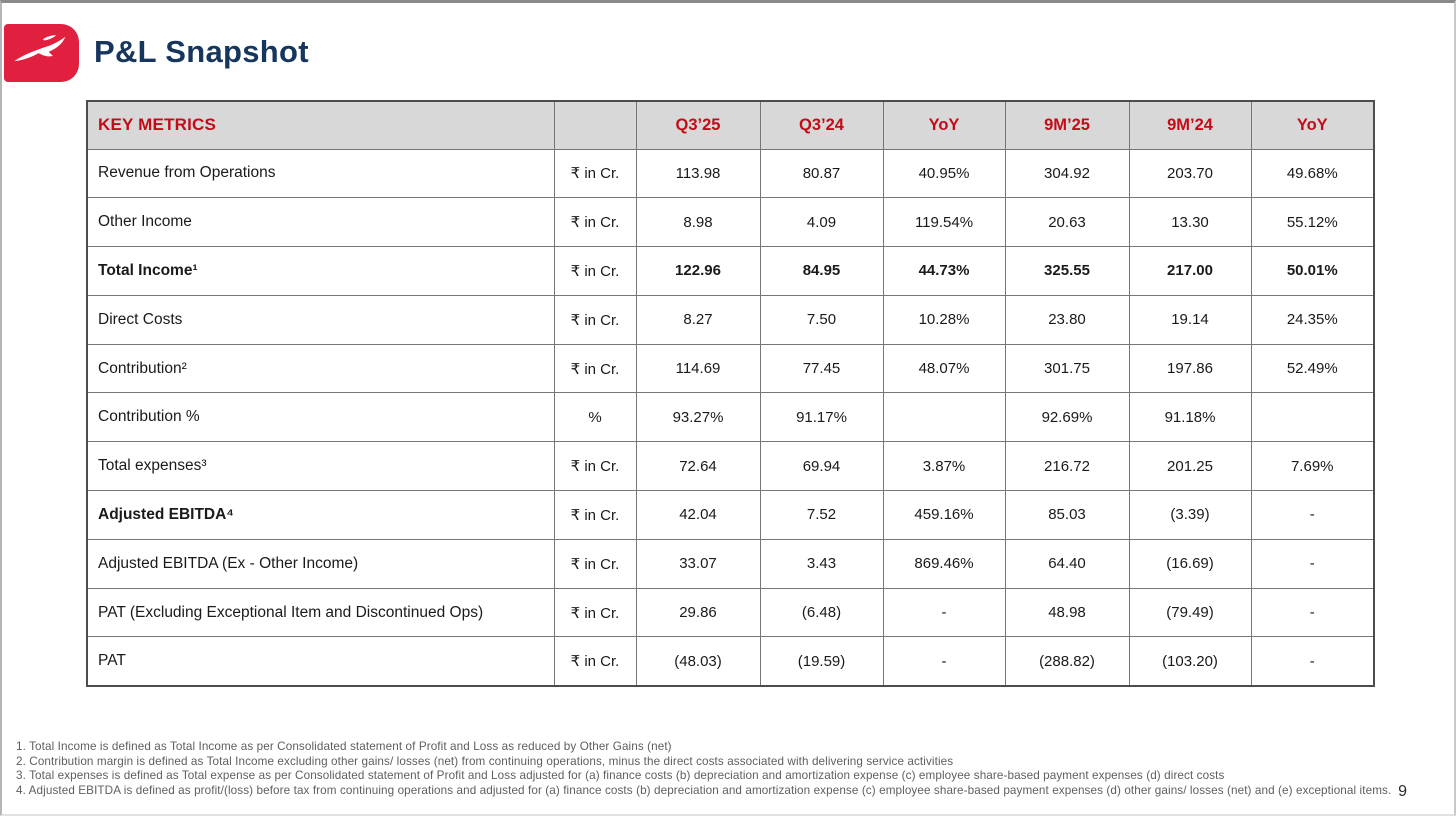 This screenshot has height=816, width=1456. Describe the element at coordinates (944, 125) in the screenshot. I see `column-header-period: YoY` at that location.